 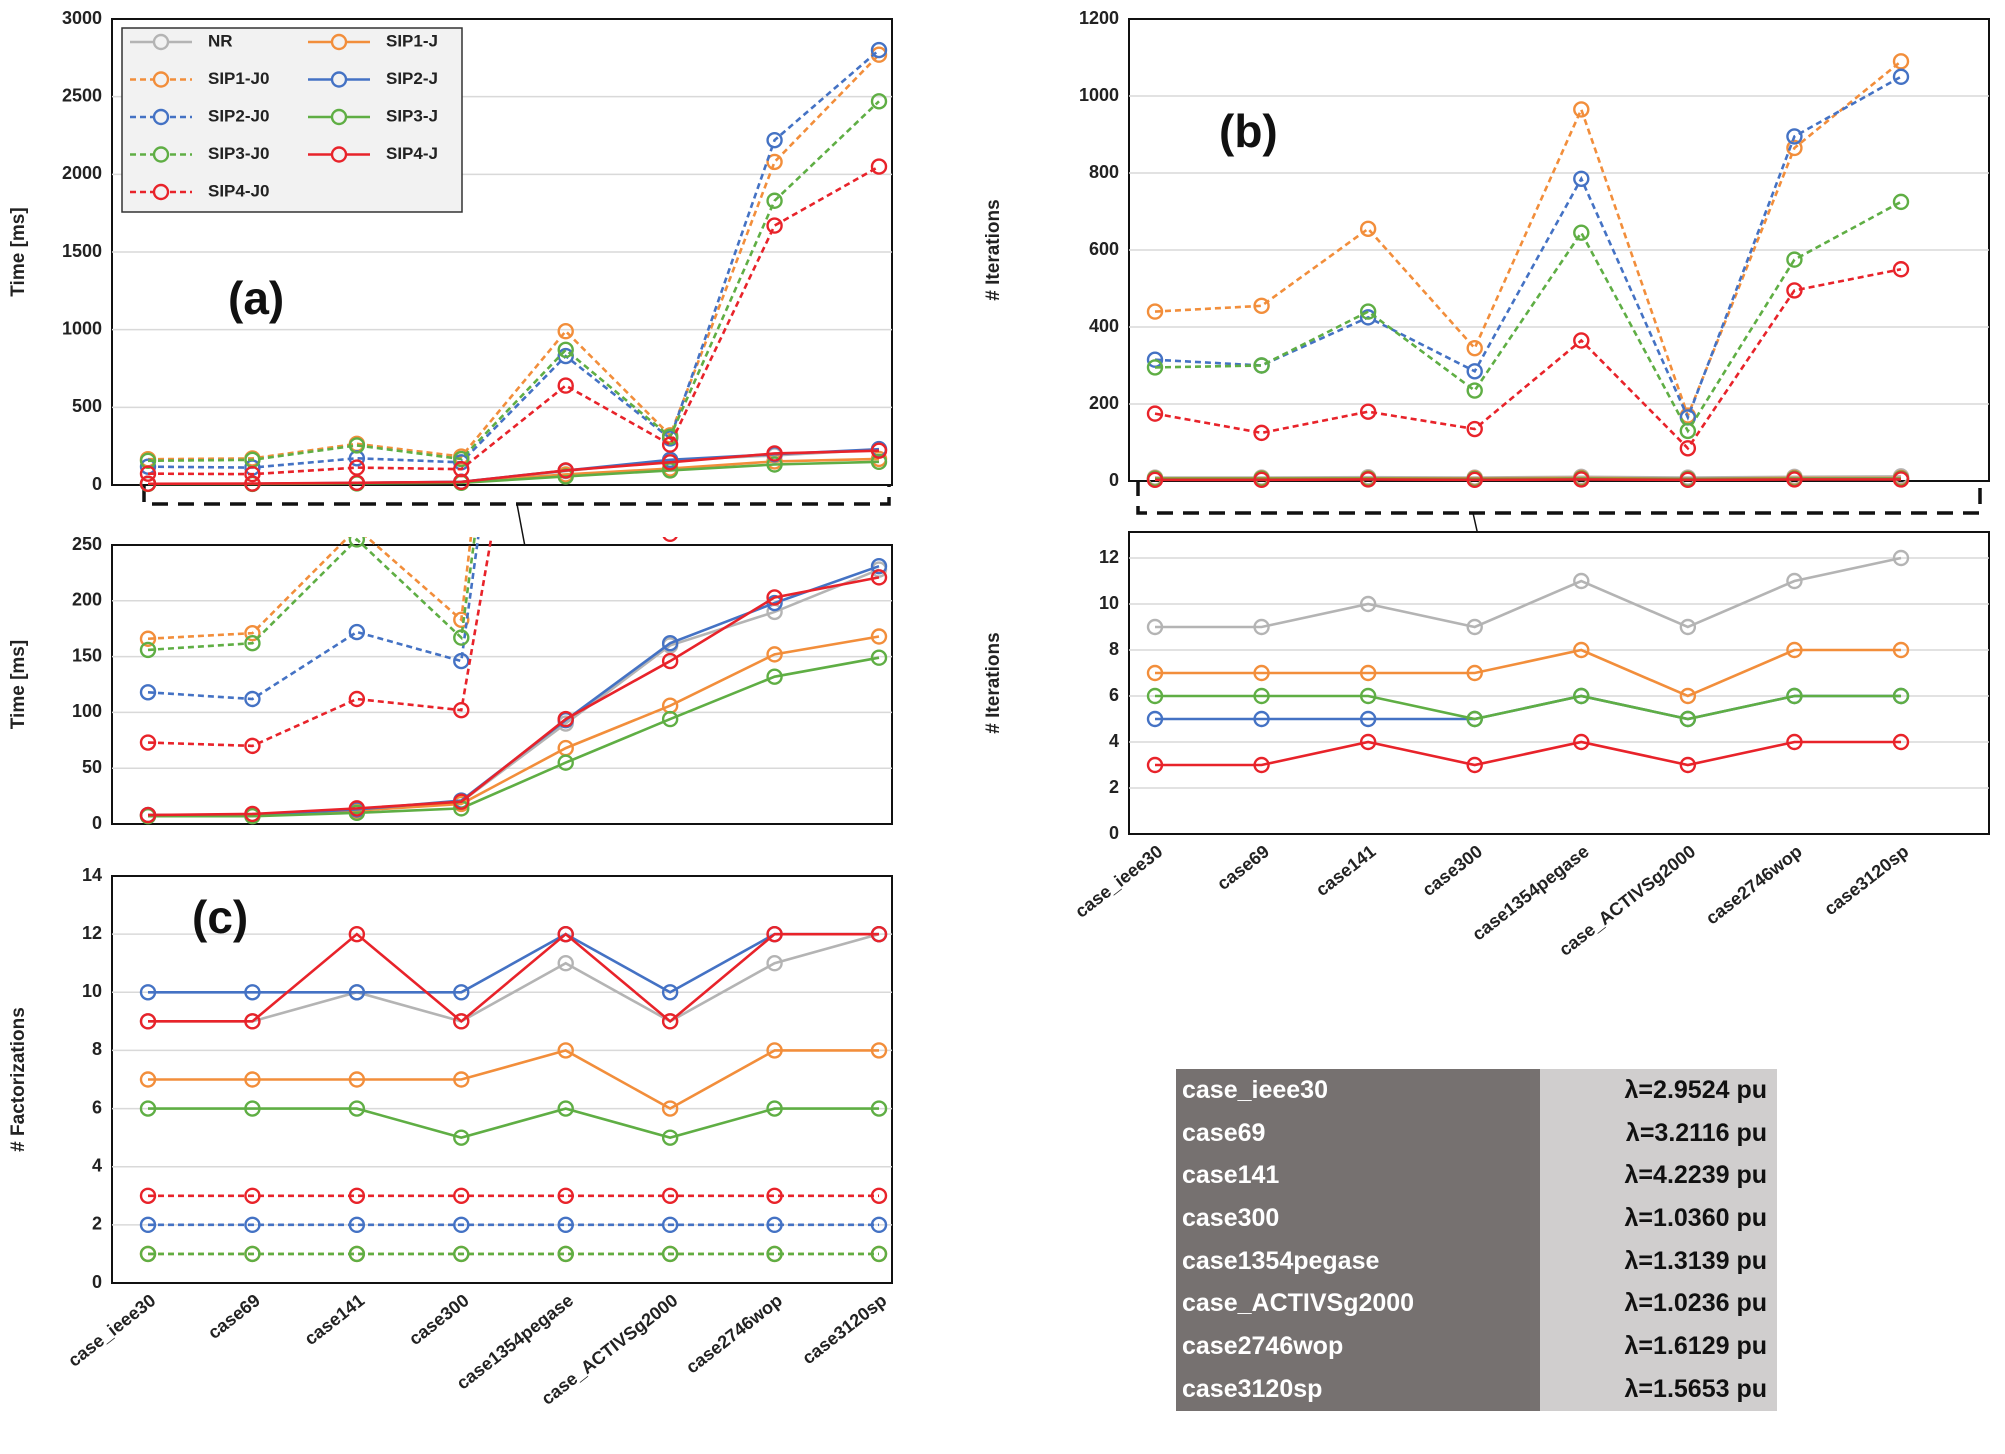 I want to click on y-tick-label: 50, so click(x=92, y=767).